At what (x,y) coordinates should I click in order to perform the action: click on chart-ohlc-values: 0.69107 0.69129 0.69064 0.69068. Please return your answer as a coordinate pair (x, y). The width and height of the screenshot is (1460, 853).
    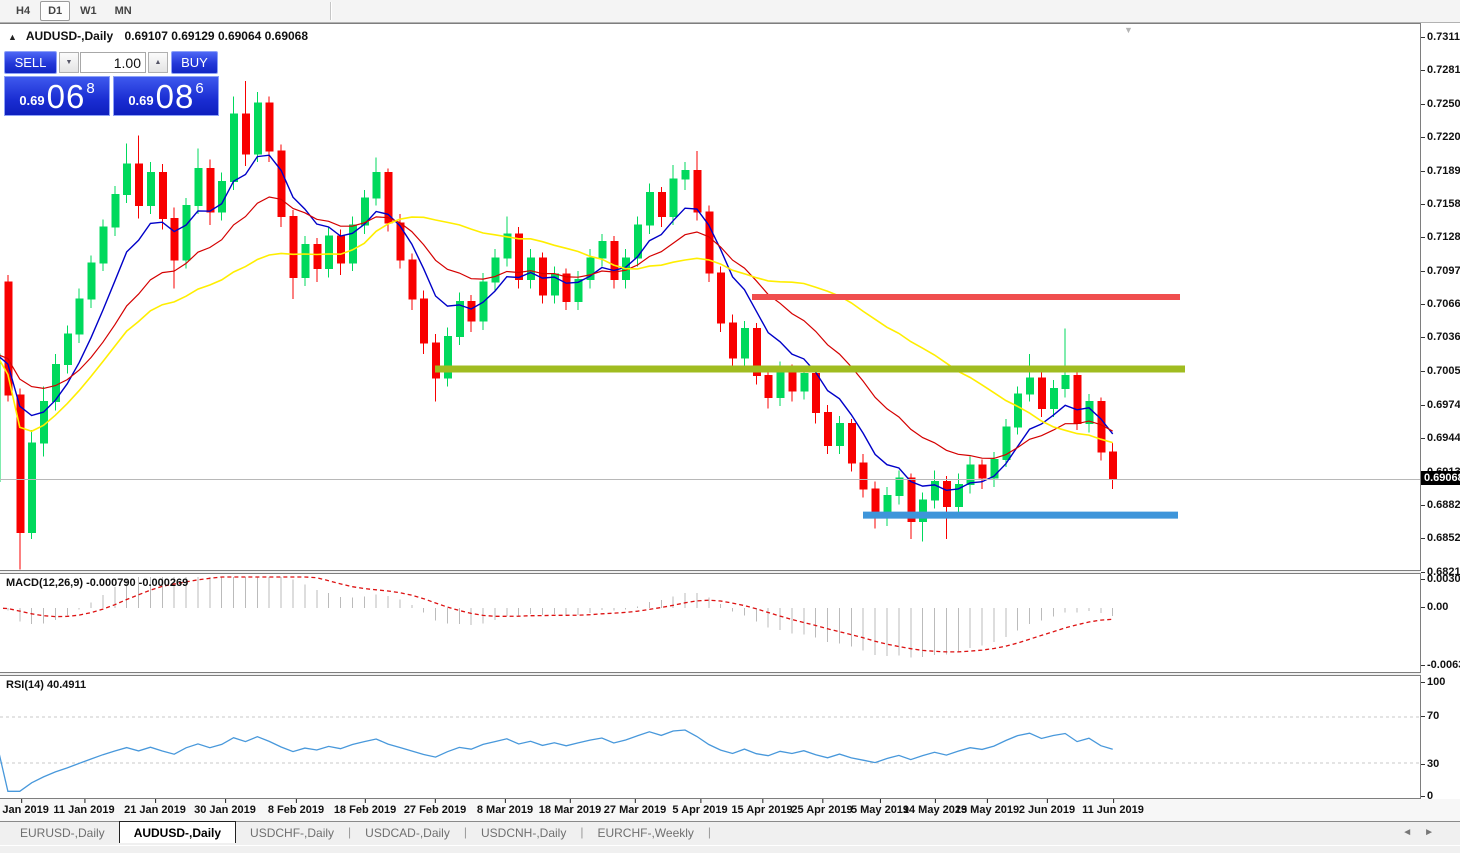
    Looking at the image, I should click on (216, 36).